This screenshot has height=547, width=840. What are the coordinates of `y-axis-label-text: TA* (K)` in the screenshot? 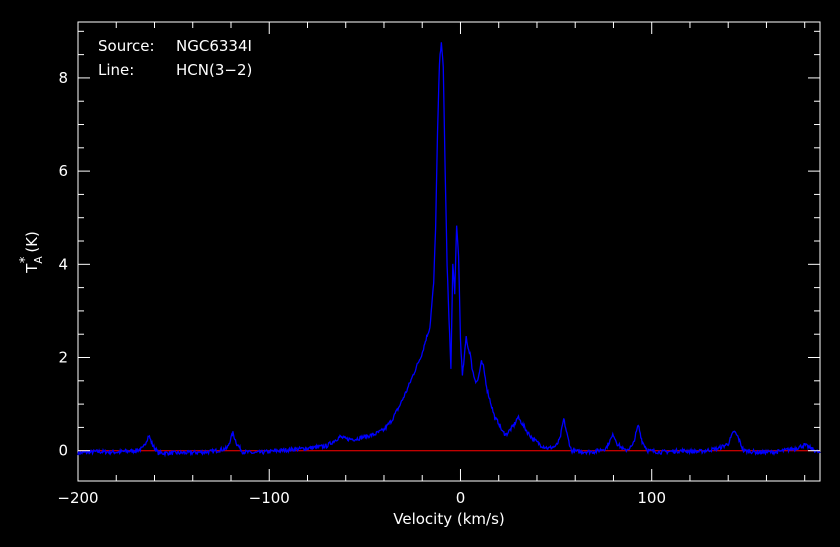 It's located at (31, 252).